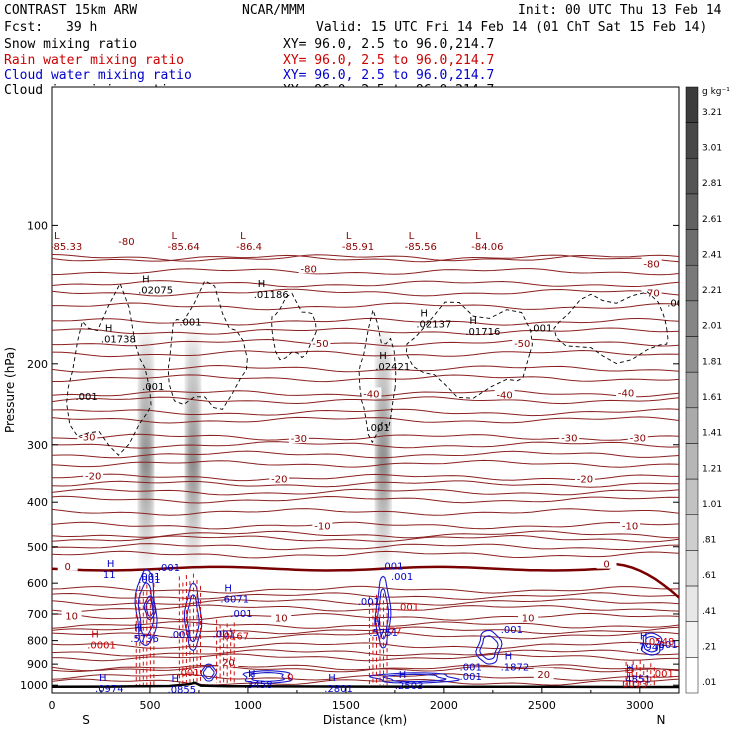  I want to click on colorbar-label: 1.21, so click(712, 469).